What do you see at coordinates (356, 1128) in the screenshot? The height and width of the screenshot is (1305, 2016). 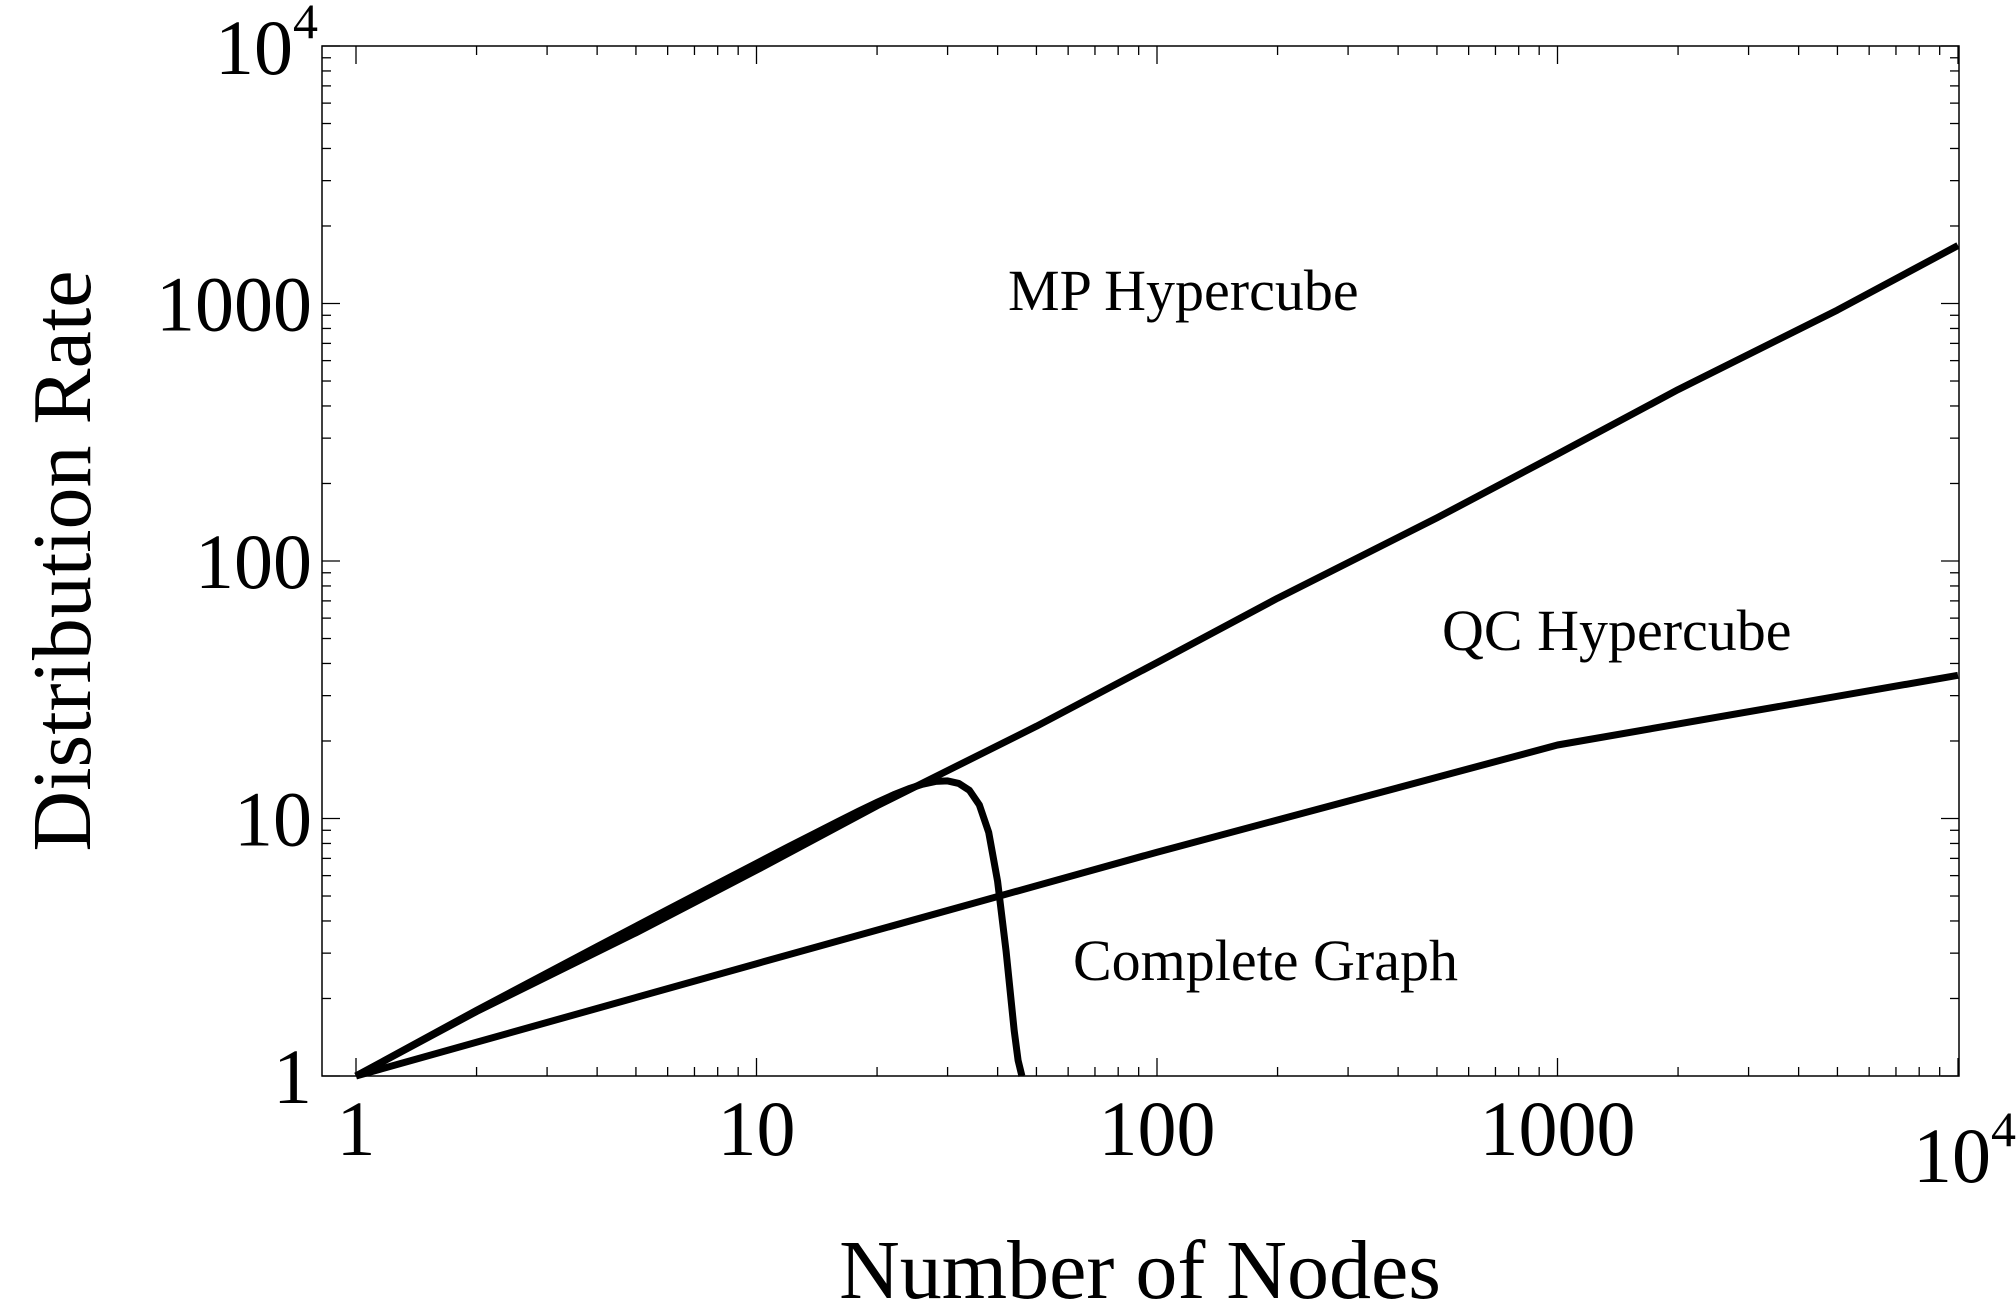 I see `x-tick-label: 1` at bounding box center [356, 1128].